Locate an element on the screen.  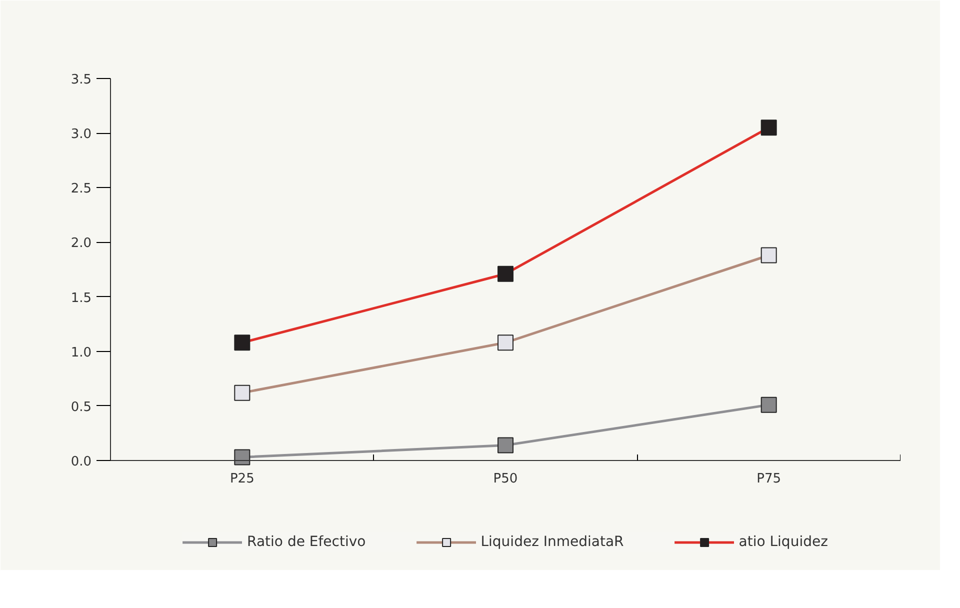
y-tick-label: 1.5 is located at coordinates (81, 298).